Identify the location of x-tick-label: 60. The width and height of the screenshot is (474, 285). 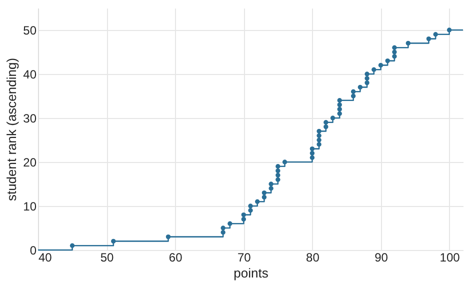
(175, 257).